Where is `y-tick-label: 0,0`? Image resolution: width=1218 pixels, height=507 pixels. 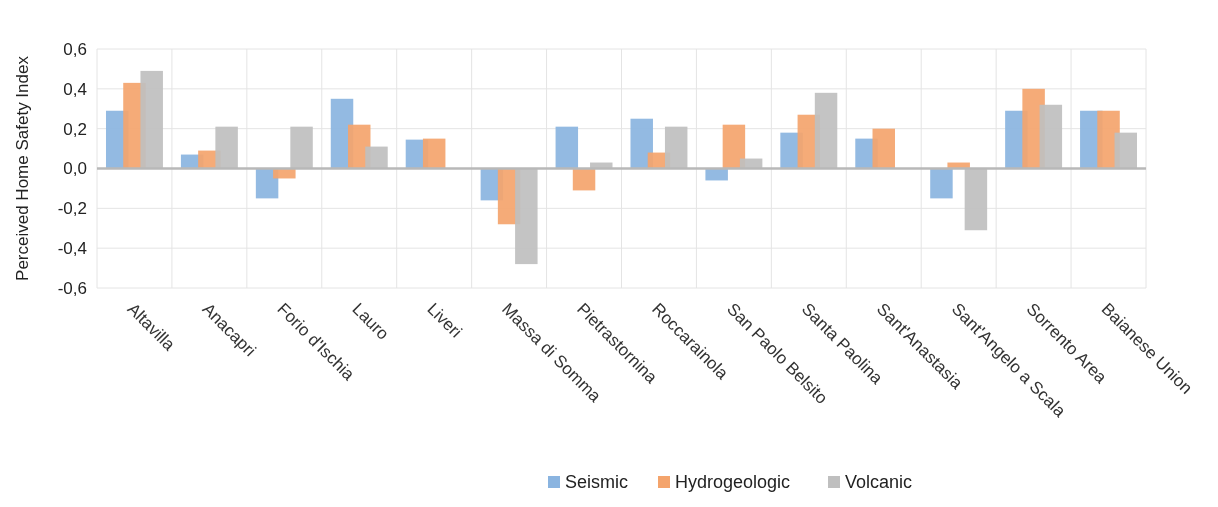 y-tick-label: 0,0 is located at coordinates (75, 169).